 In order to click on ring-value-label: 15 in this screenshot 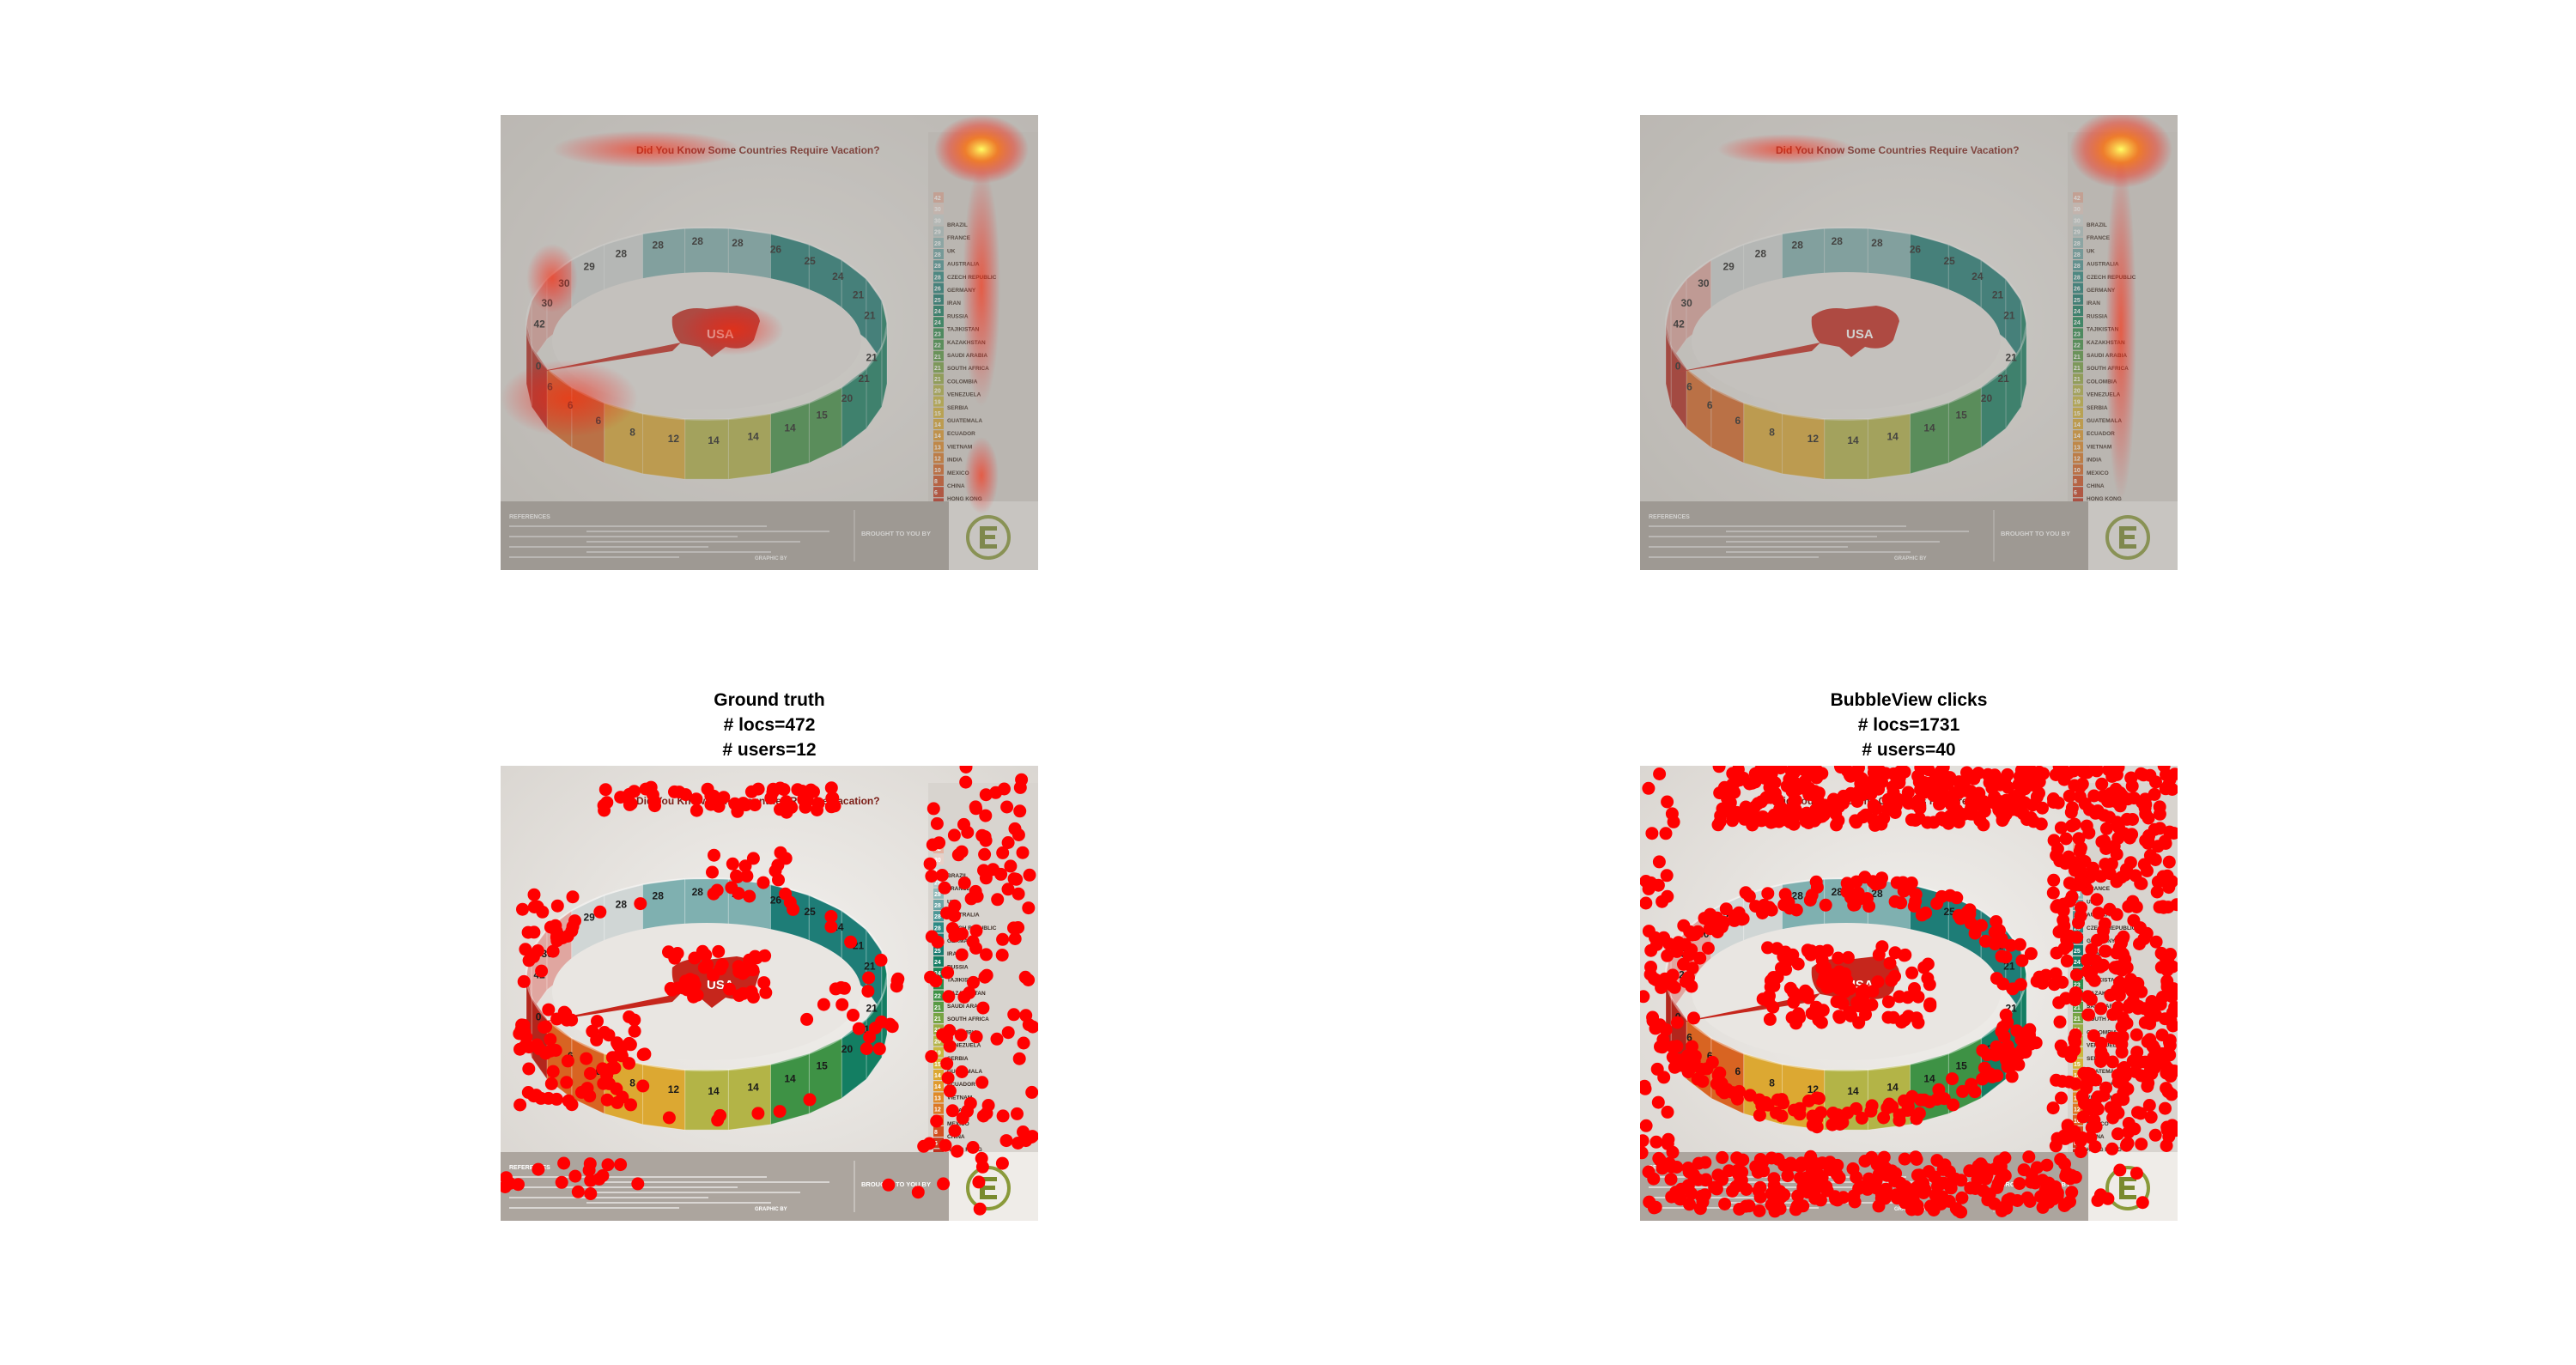, I will do `click(1962, 1065)`.